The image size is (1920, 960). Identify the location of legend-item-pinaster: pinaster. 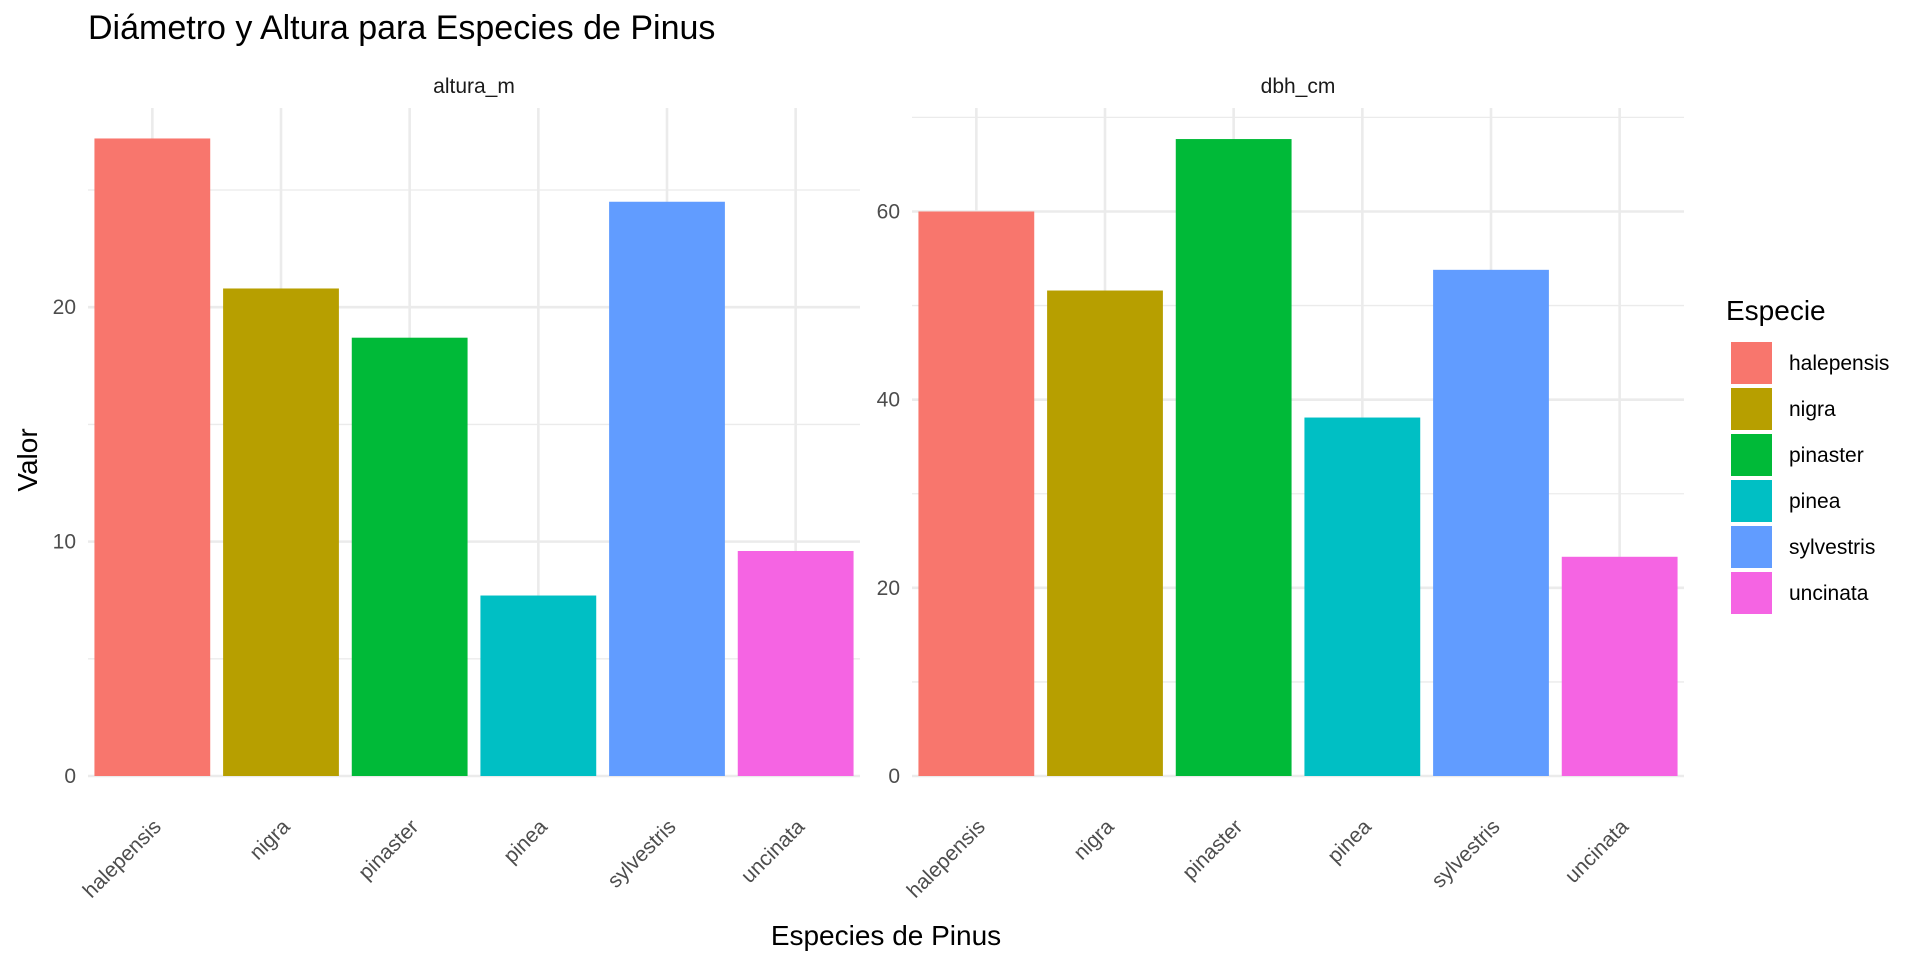
(1797, 455).